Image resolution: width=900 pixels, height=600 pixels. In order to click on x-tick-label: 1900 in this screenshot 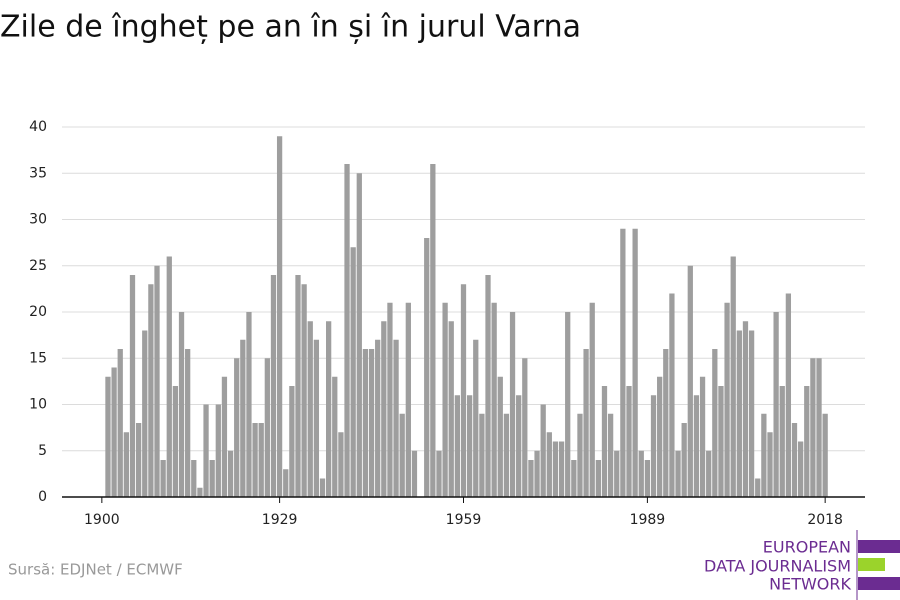, I will do `click(102, 520)`.